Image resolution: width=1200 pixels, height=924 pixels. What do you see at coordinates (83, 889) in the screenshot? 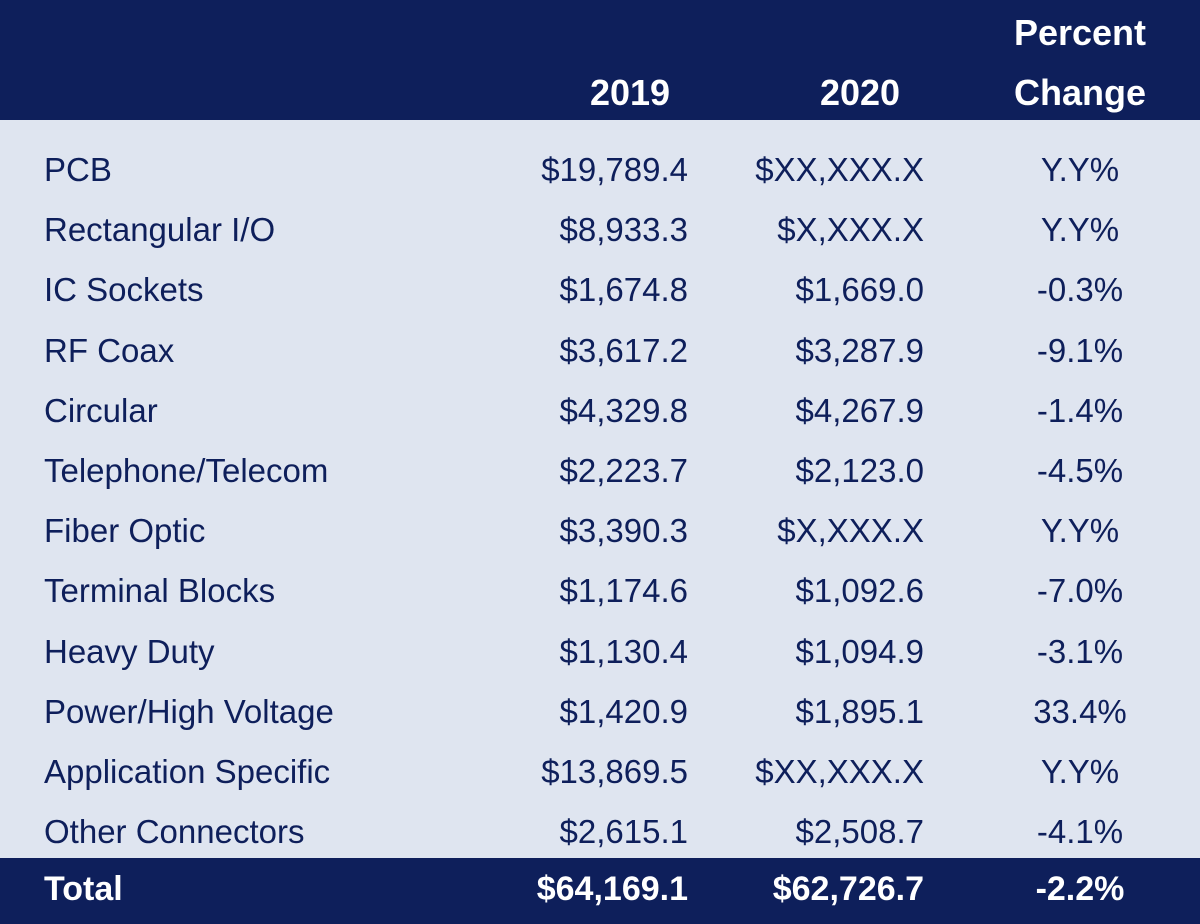
I see `total-label: Total` at bounding box center [83, 889].